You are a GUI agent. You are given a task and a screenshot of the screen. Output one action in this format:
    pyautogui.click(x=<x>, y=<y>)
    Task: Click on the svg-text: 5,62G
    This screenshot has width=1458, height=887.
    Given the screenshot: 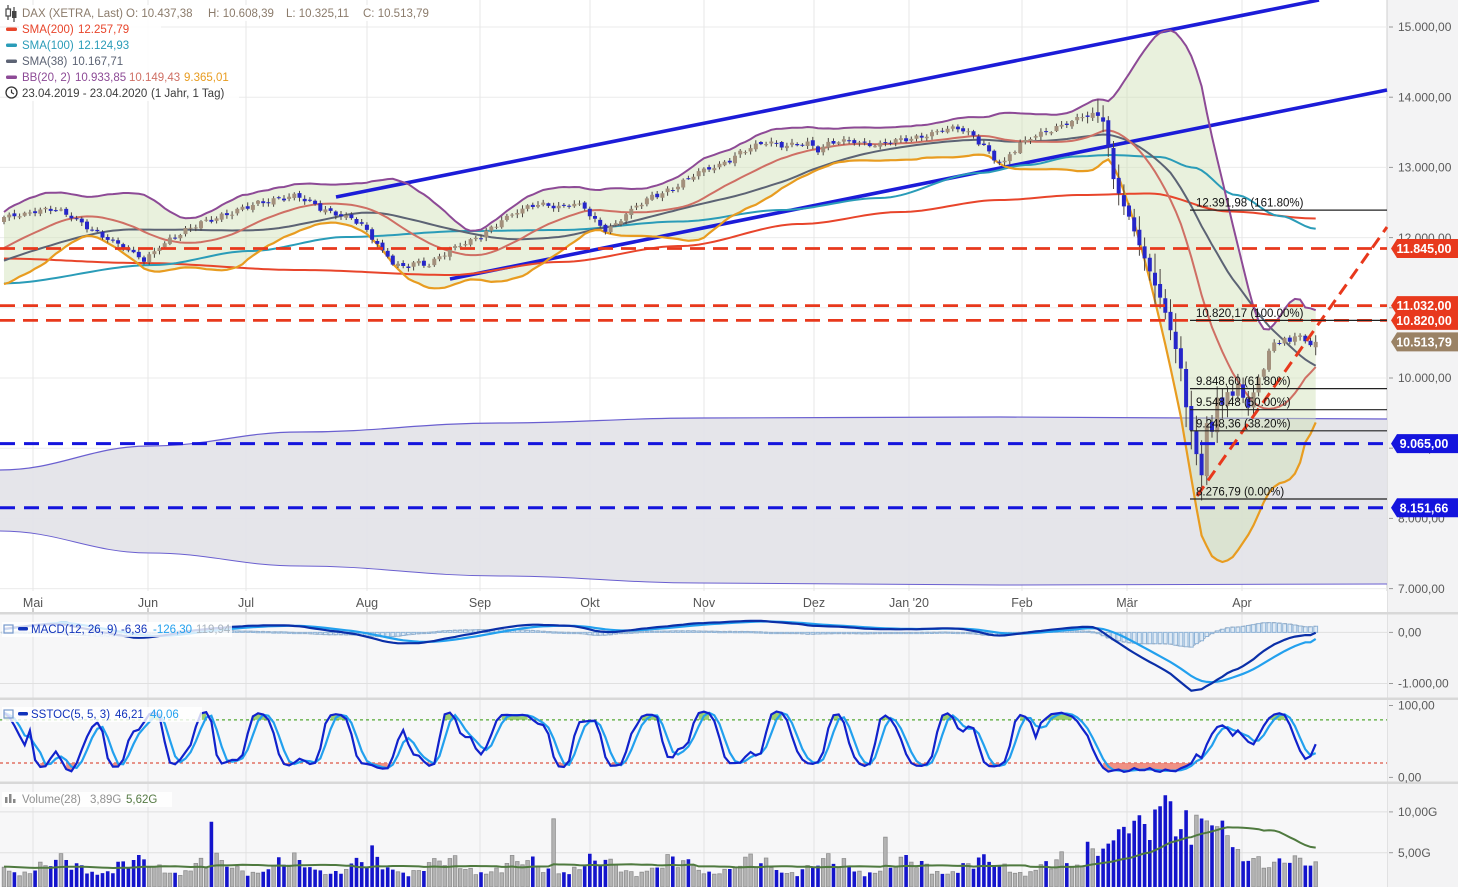 What is the action you would take?
    pyautogui.click(x=141, y=800)
    